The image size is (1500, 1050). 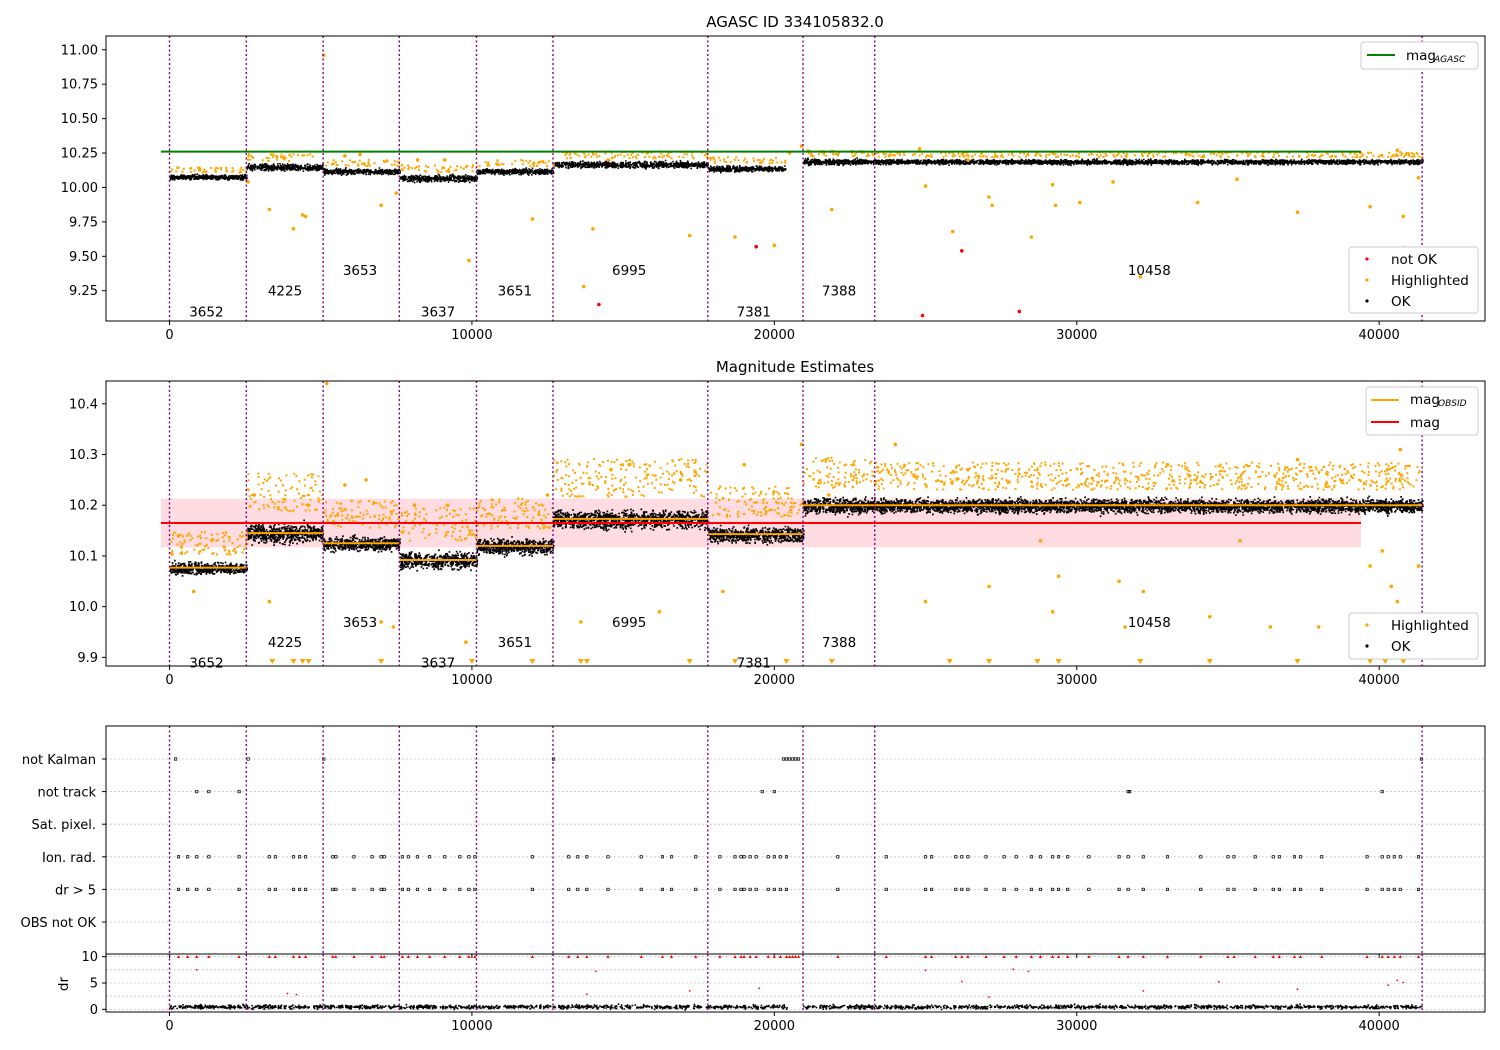 I want to click on flag-row-label: OBS not OK, so click(x=59, y=923).